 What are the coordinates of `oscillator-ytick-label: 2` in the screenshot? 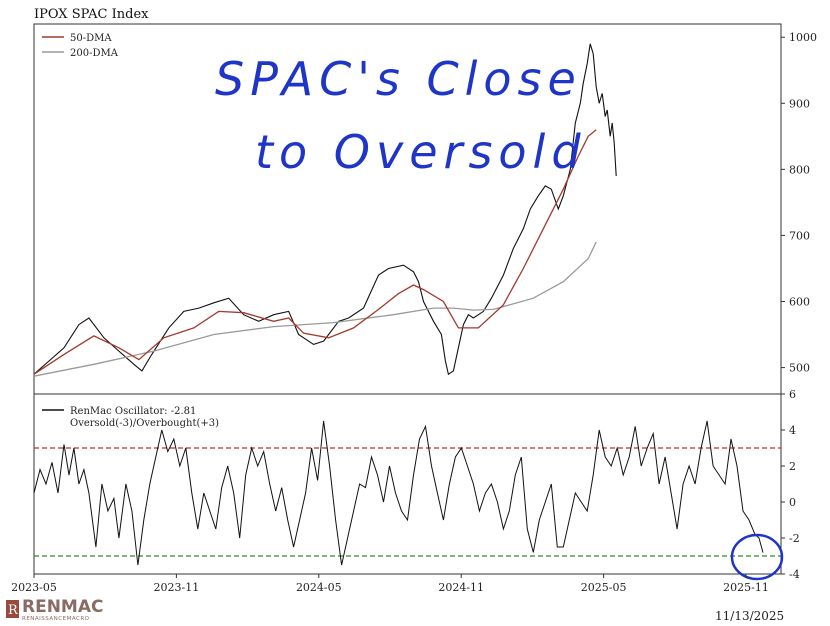 It's located at (792, 466).